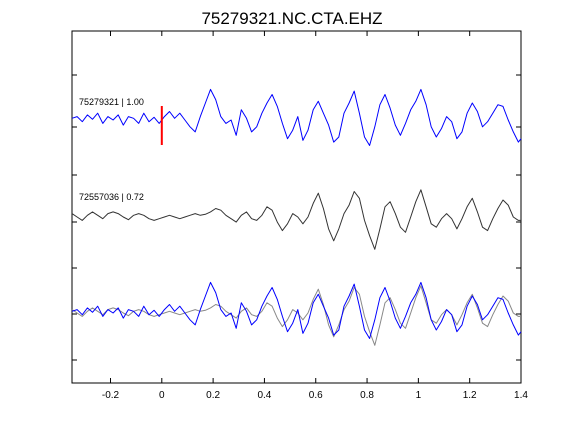  I want to click on x-tick-label: 0.2, so click(213, 395).